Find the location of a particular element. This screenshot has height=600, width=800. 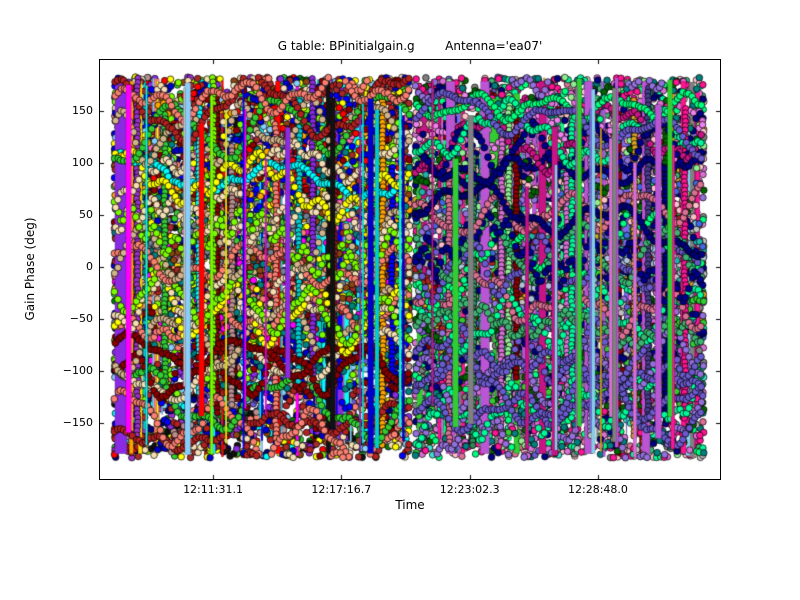

x-tick-label: 12:17:16.7 is located at coordinates (341, 489).